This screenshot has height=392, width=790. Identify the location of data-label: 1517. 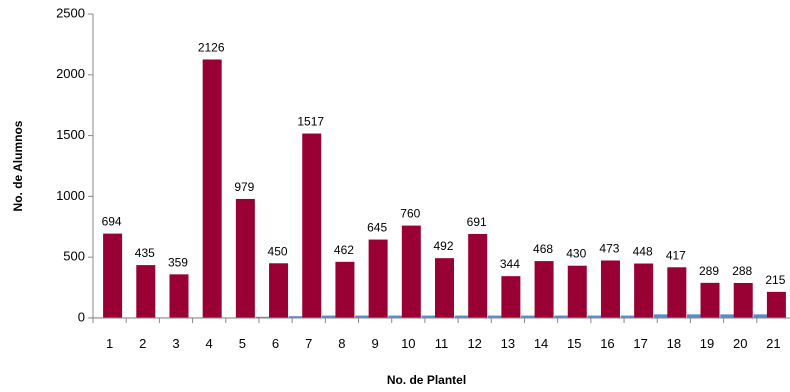
(310, 122).